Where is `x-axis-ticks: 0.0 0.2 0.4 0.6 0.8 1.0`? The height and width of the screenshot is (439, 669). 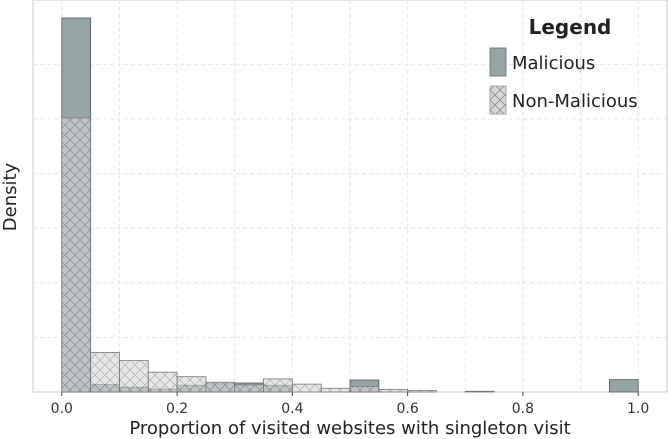
x-axis-ticks: 0.0 0.2 0.4 0.6 0.8 1.0 is located at coordinates (350, 404).